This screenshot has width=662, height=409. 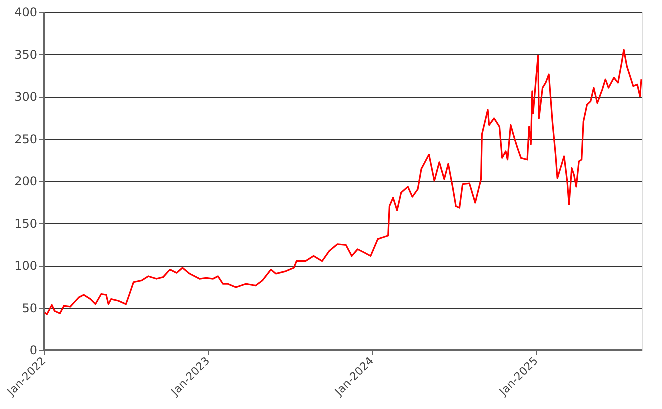 What do you see at coordinates (26, 139) in the screenshot?
I see `y-tick-label: 250` at bounding box center [26, 139].